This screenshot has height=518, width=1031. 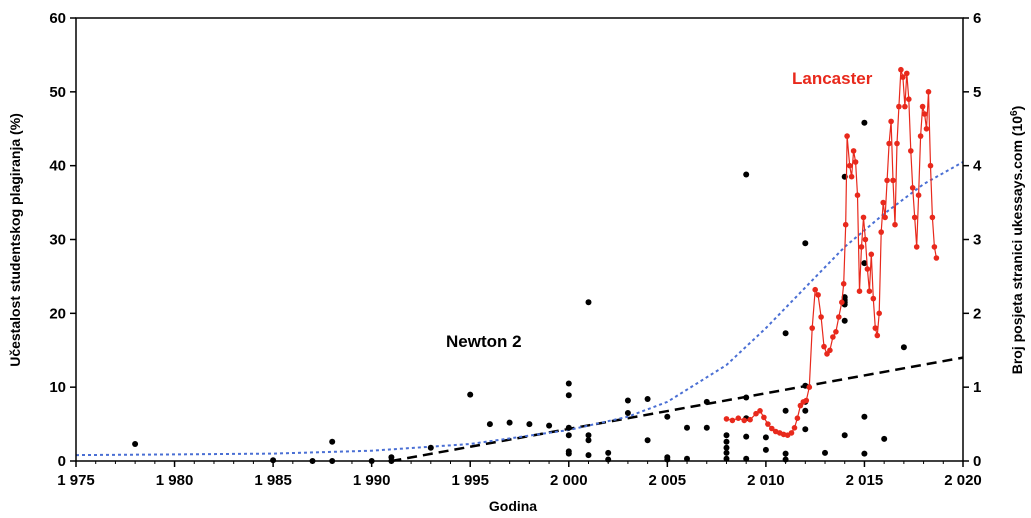 I want to click on y-left-tick-label: 0, so click(x=62, y=461).